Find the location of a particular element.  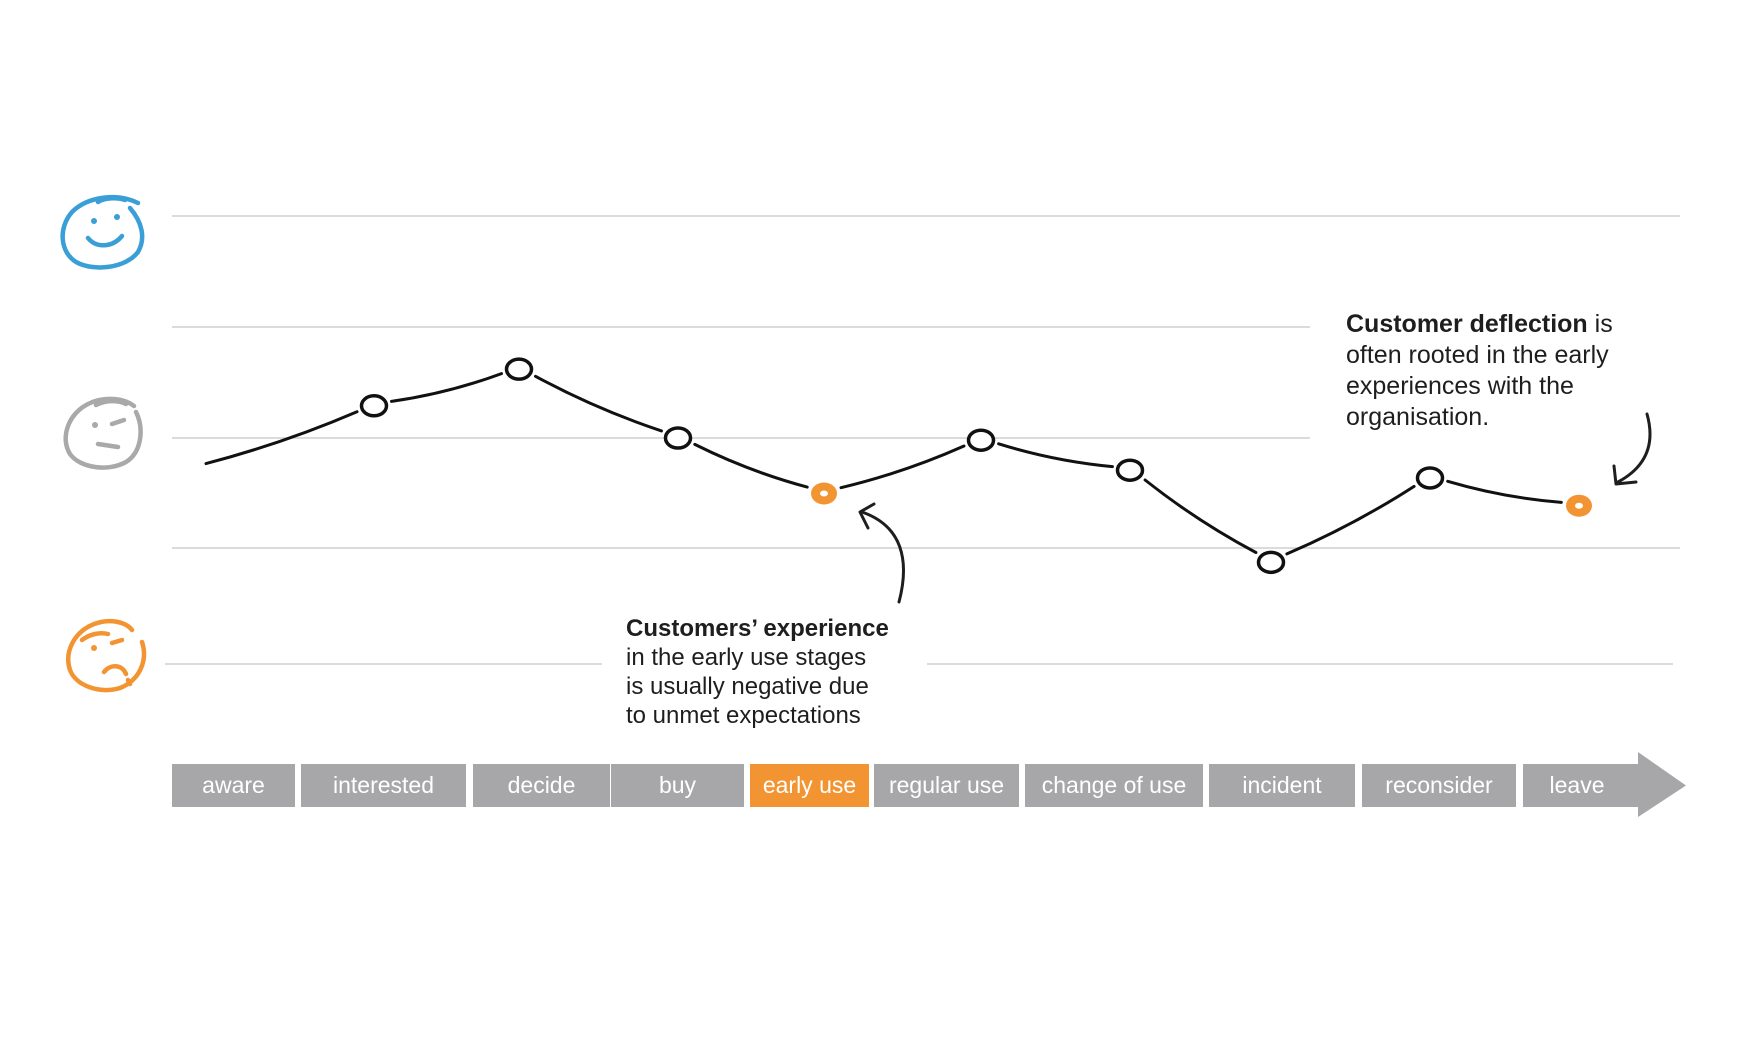

happy-face-icon is located at coordinates (102, 232).